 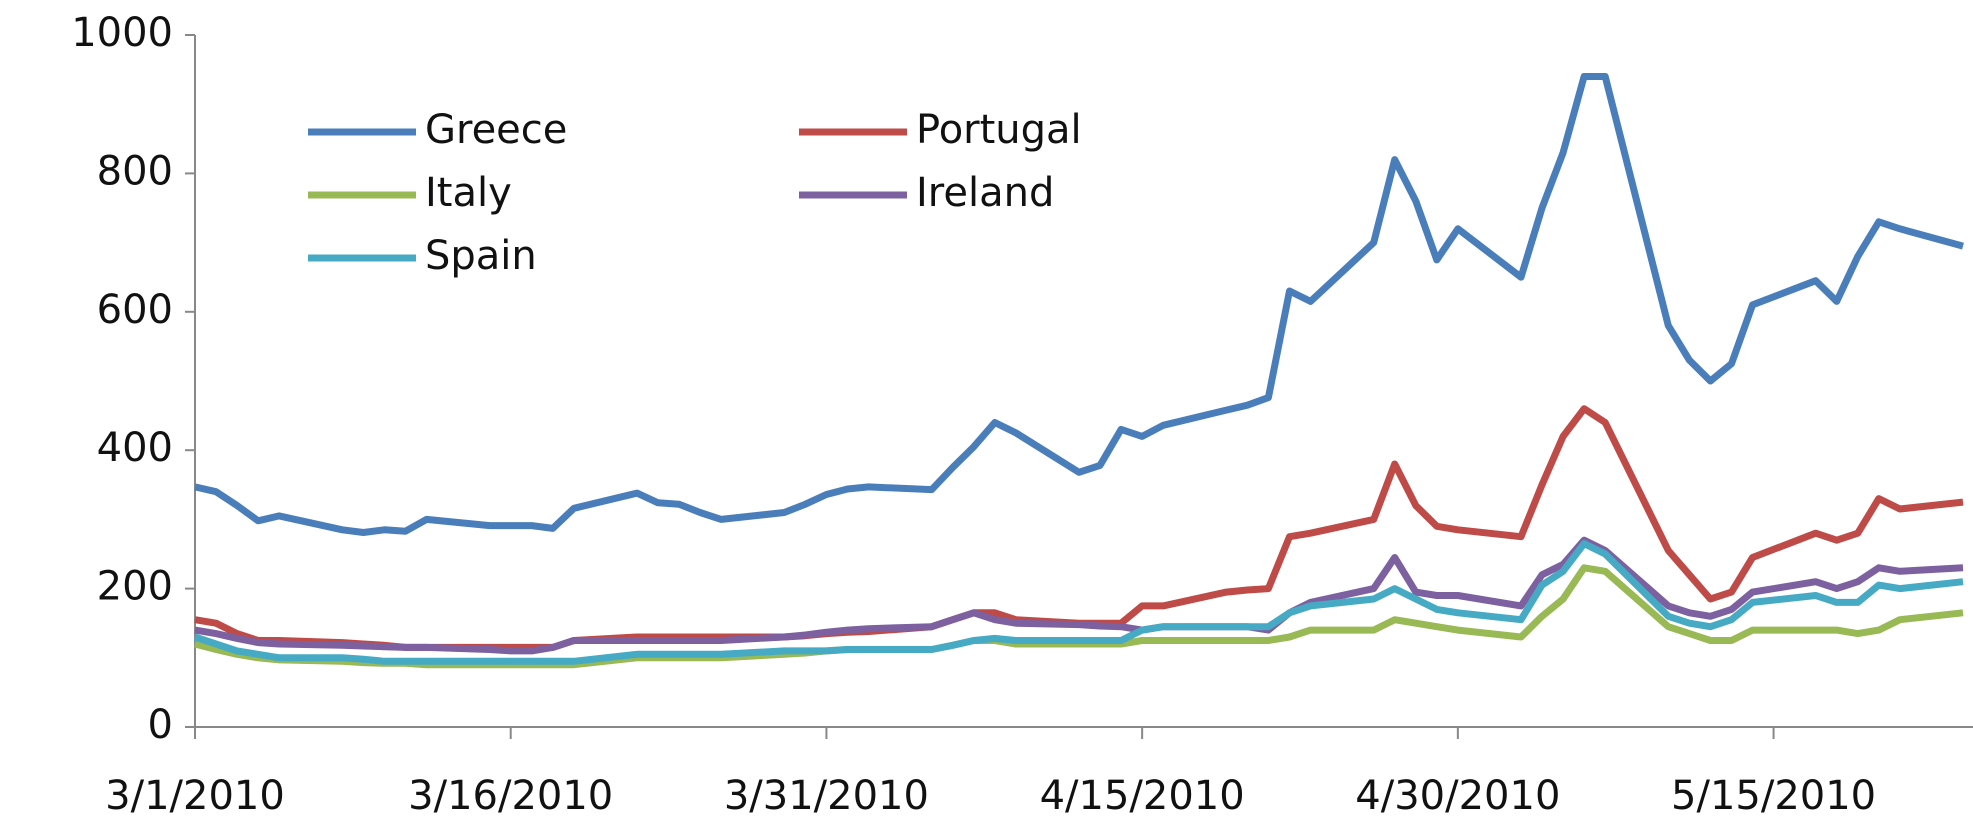 I want to click on x-tick-label: 4/30/2010, so click(x=1457, y=796).